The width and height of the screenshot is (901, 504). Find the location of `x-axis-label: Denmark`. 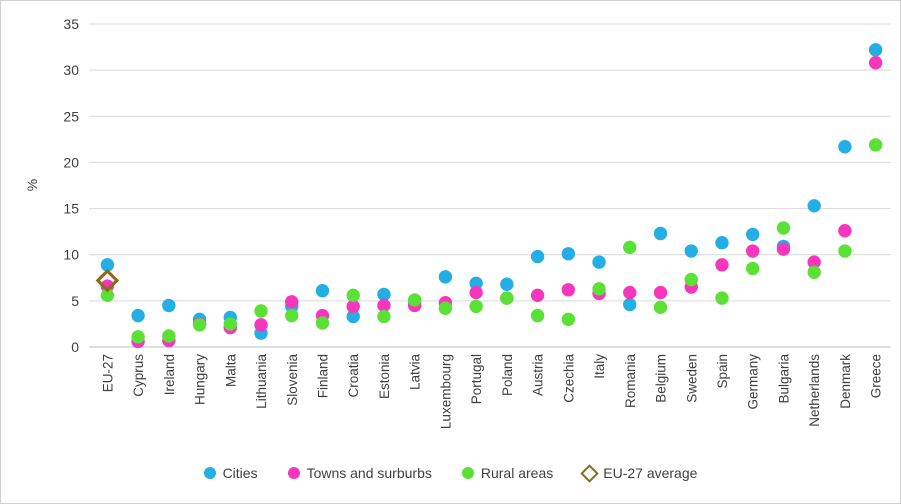

x-axis-label: Denmark is located at coordinates (845, 381).